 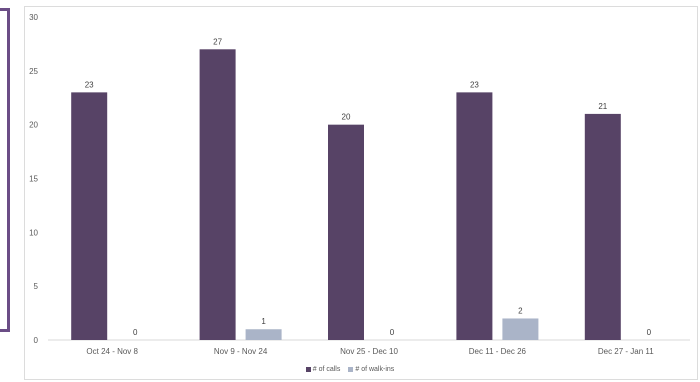 I want to click on y-tick-label: 10, so click(x=33, y=232).